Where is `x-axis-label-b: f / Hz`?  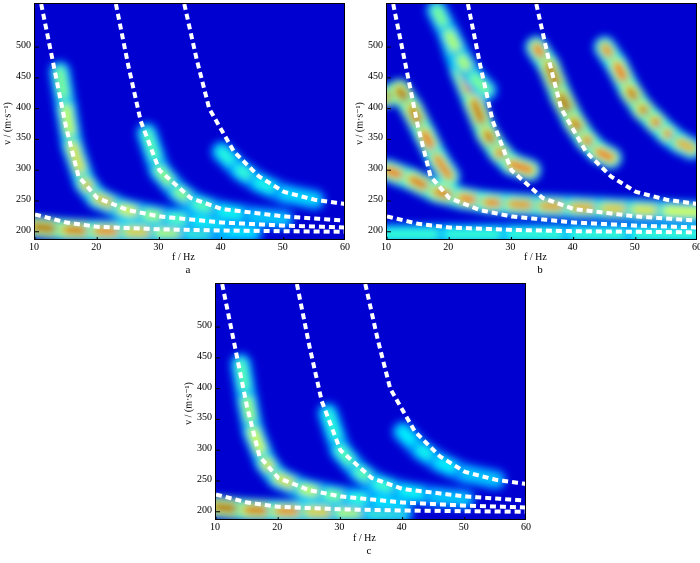
x-axis-label-b: f / Hz is located at coordinates (535, 257).